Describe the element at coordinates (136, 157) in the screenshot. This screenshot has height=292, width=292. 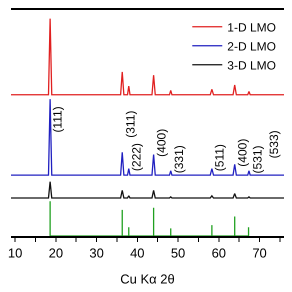
I see `annotation: (222)` at that location.